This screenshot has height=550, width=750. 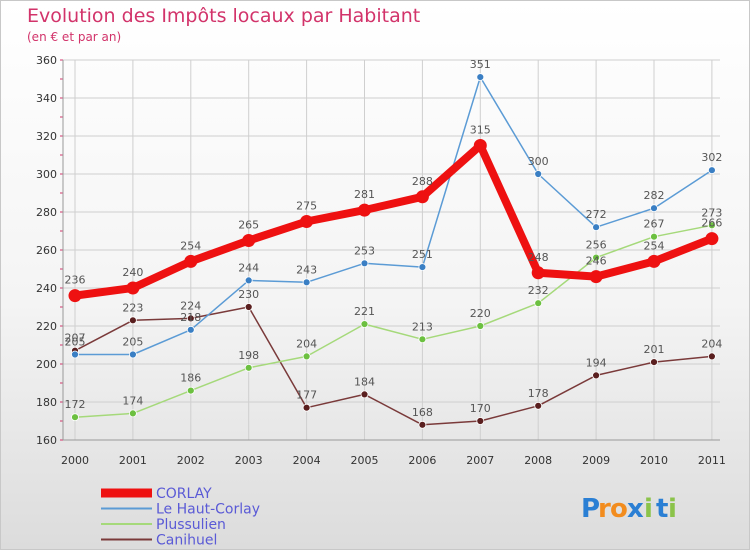 What do you see at coordinates (364, 381) in the screenshot?
I see `data-label: 184` at bounding box center [364, 381].